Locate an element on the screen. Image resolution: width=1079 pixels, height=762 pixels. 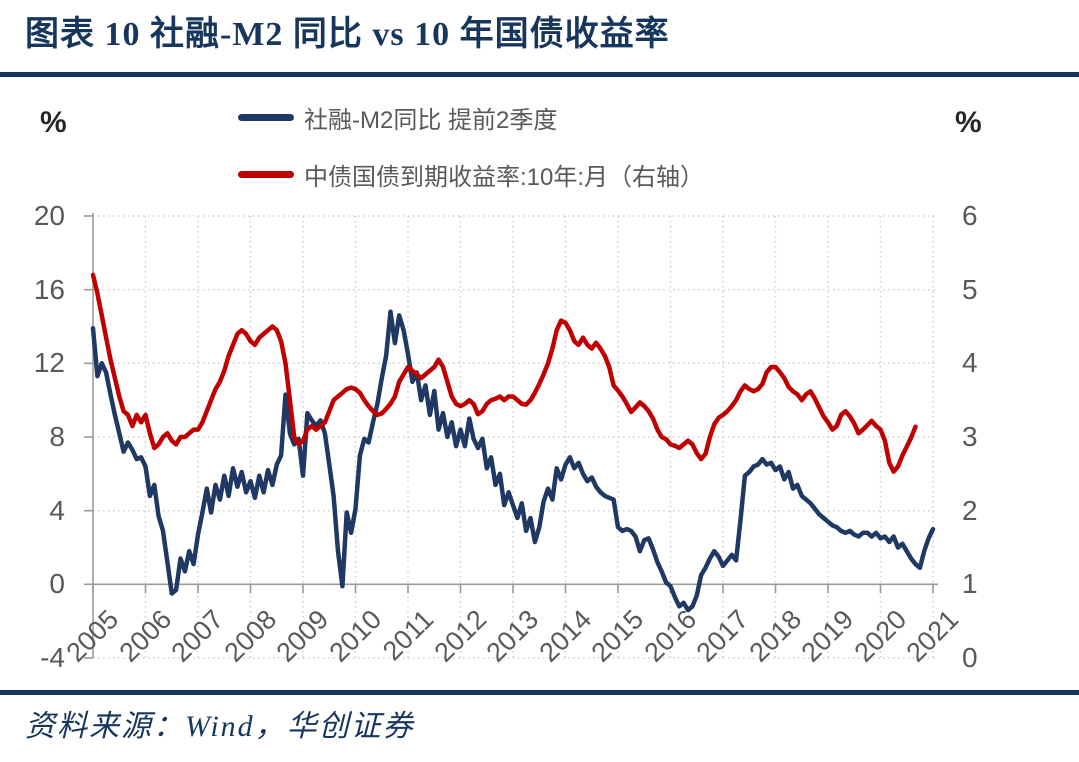
footer-divider is located at coordinates (539, 692).